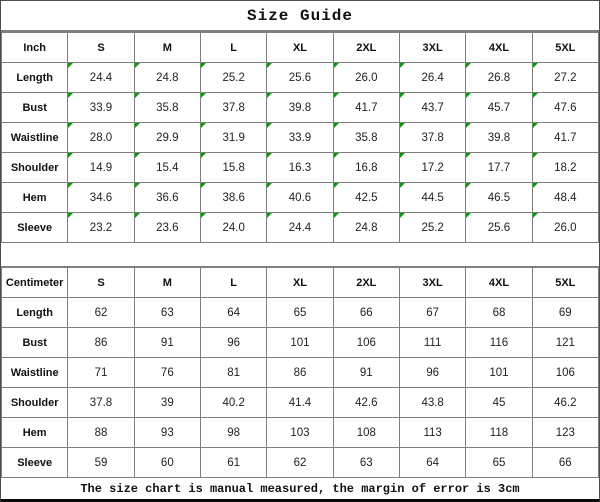 This screenshot has width=600, height=502. I want to click on measurement-cell: 34.6, so click(101, 197).